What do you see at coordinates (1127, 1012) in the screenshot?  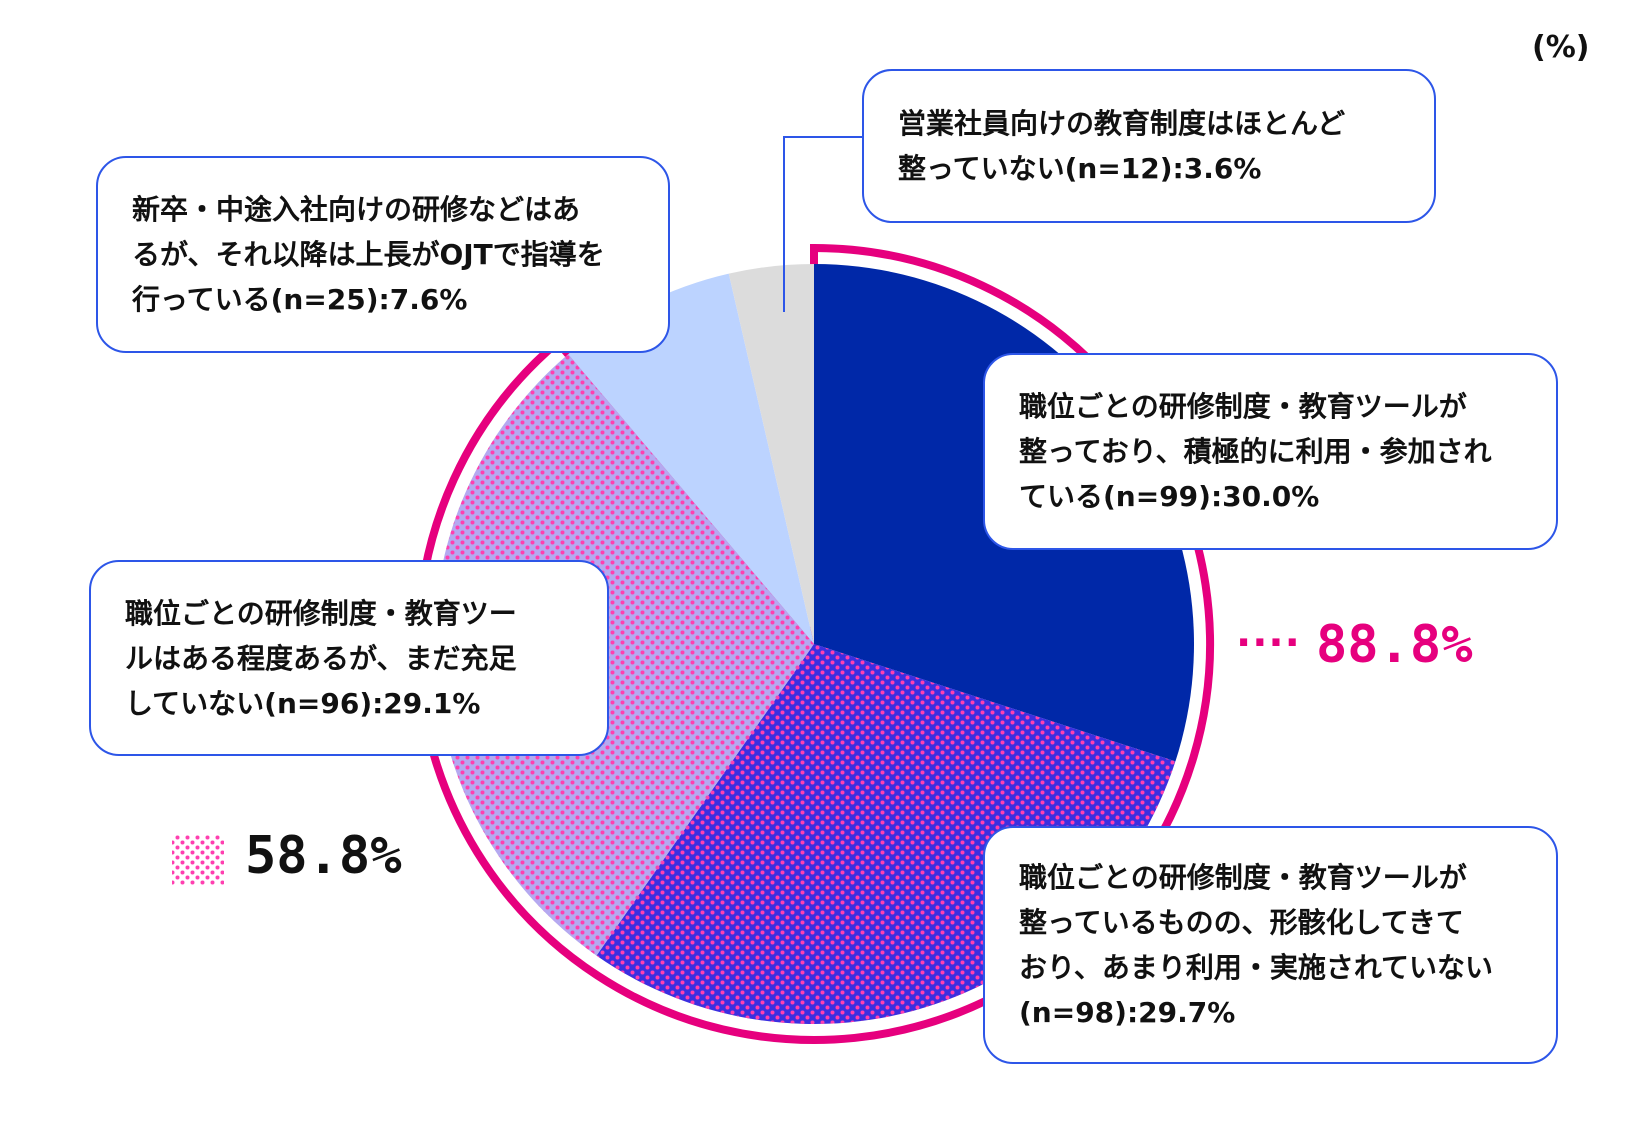 I see `callout-line: (n=98):29.7%` at bounding box center [1127, 1012].